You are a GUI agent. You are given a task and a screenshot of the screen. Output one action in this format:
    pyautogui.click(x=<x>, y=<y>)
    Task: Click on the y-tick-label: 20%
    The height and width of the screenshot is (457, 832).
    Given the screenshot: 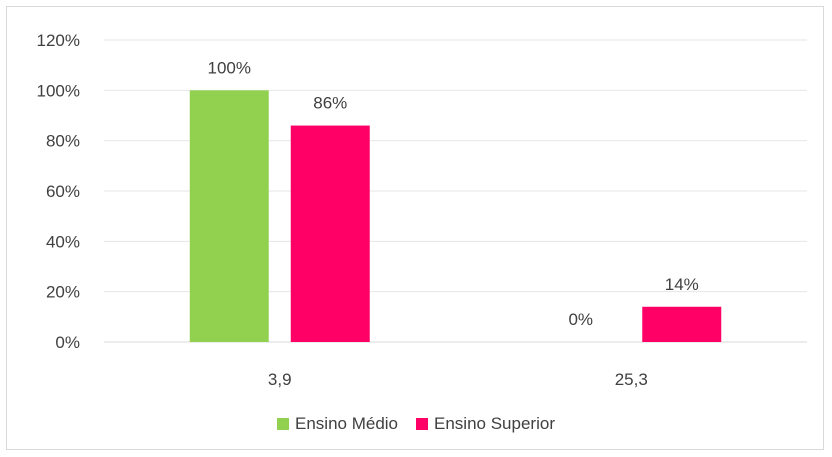 What is the action you would take?
    pyautogui.click(x=63, y=292)
    